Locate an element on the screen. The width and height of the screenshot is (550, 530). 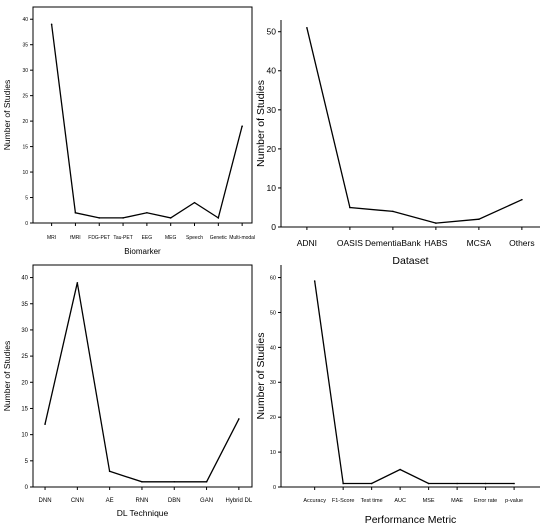
biomarker-y-tick-label: 10 is located at coordinates (25, 173).